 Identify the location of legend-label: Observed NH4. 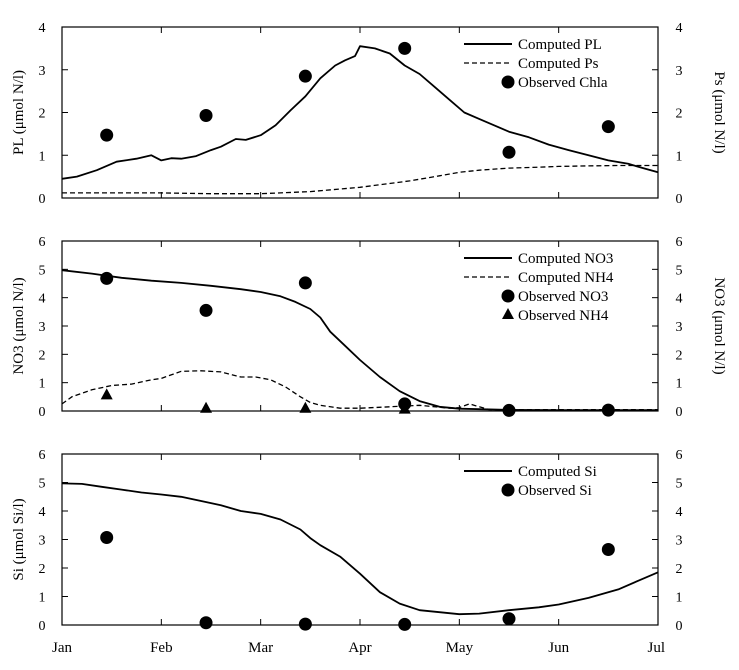
(563, 316).